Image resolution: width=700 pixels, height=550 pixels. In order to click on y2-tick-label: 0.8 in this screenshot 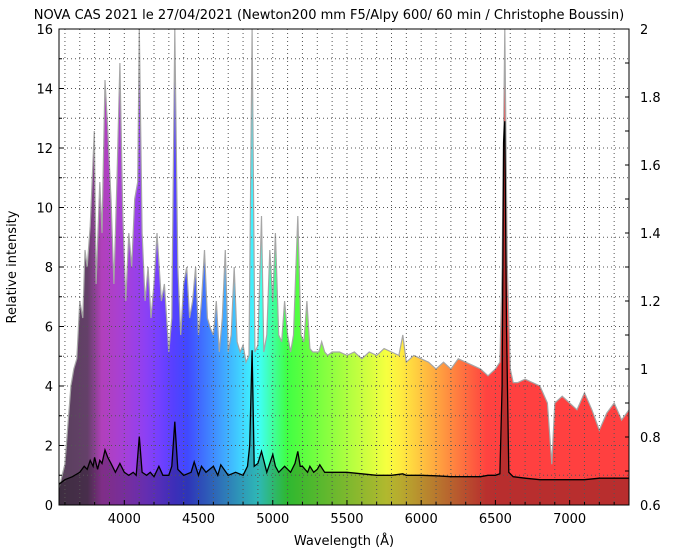, I will do `click(650, 438)`.